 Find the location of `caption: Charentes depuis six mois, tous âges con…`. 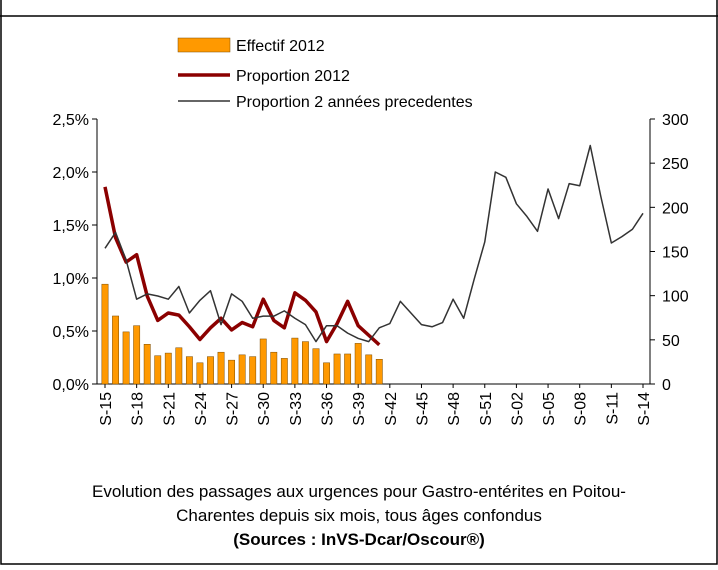

caption: Charentes depuis six mois, tous âges con… is located at coordinates (359, 515).